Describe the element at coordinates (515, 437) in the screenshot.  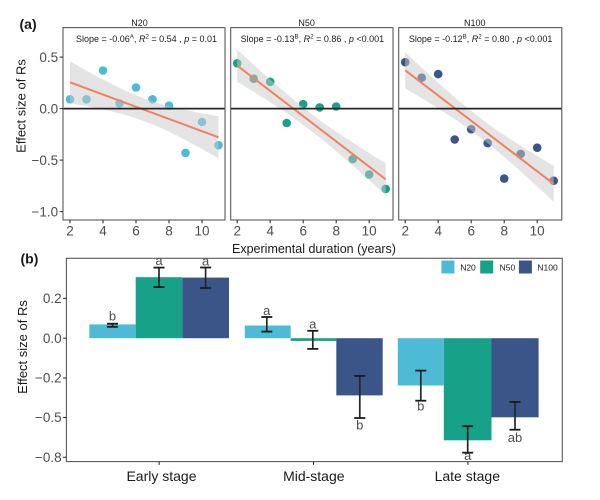
I see `svg-text: ab` at that location.